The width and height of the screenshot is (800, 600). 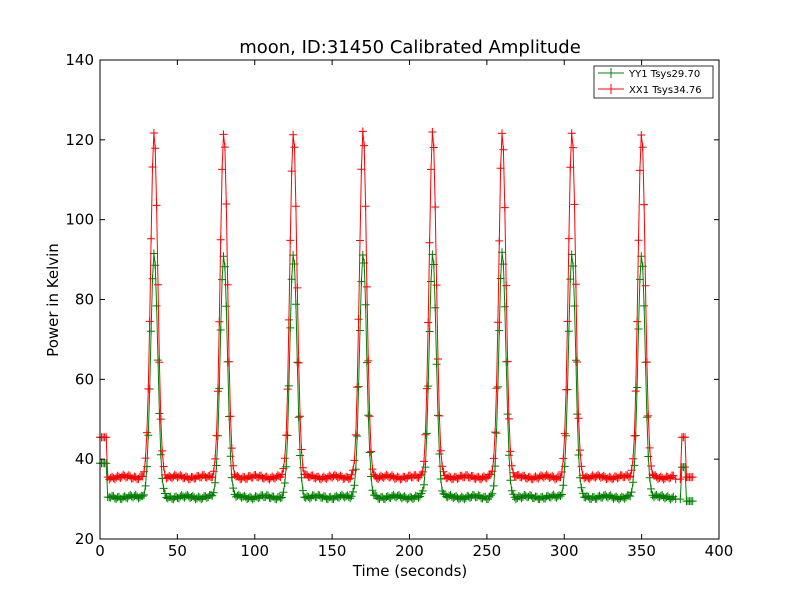 What do you see at coordinates (719, 551) in the screenshot?
I see `x-tick-label-8: 400` at bounding box center [719, 551].